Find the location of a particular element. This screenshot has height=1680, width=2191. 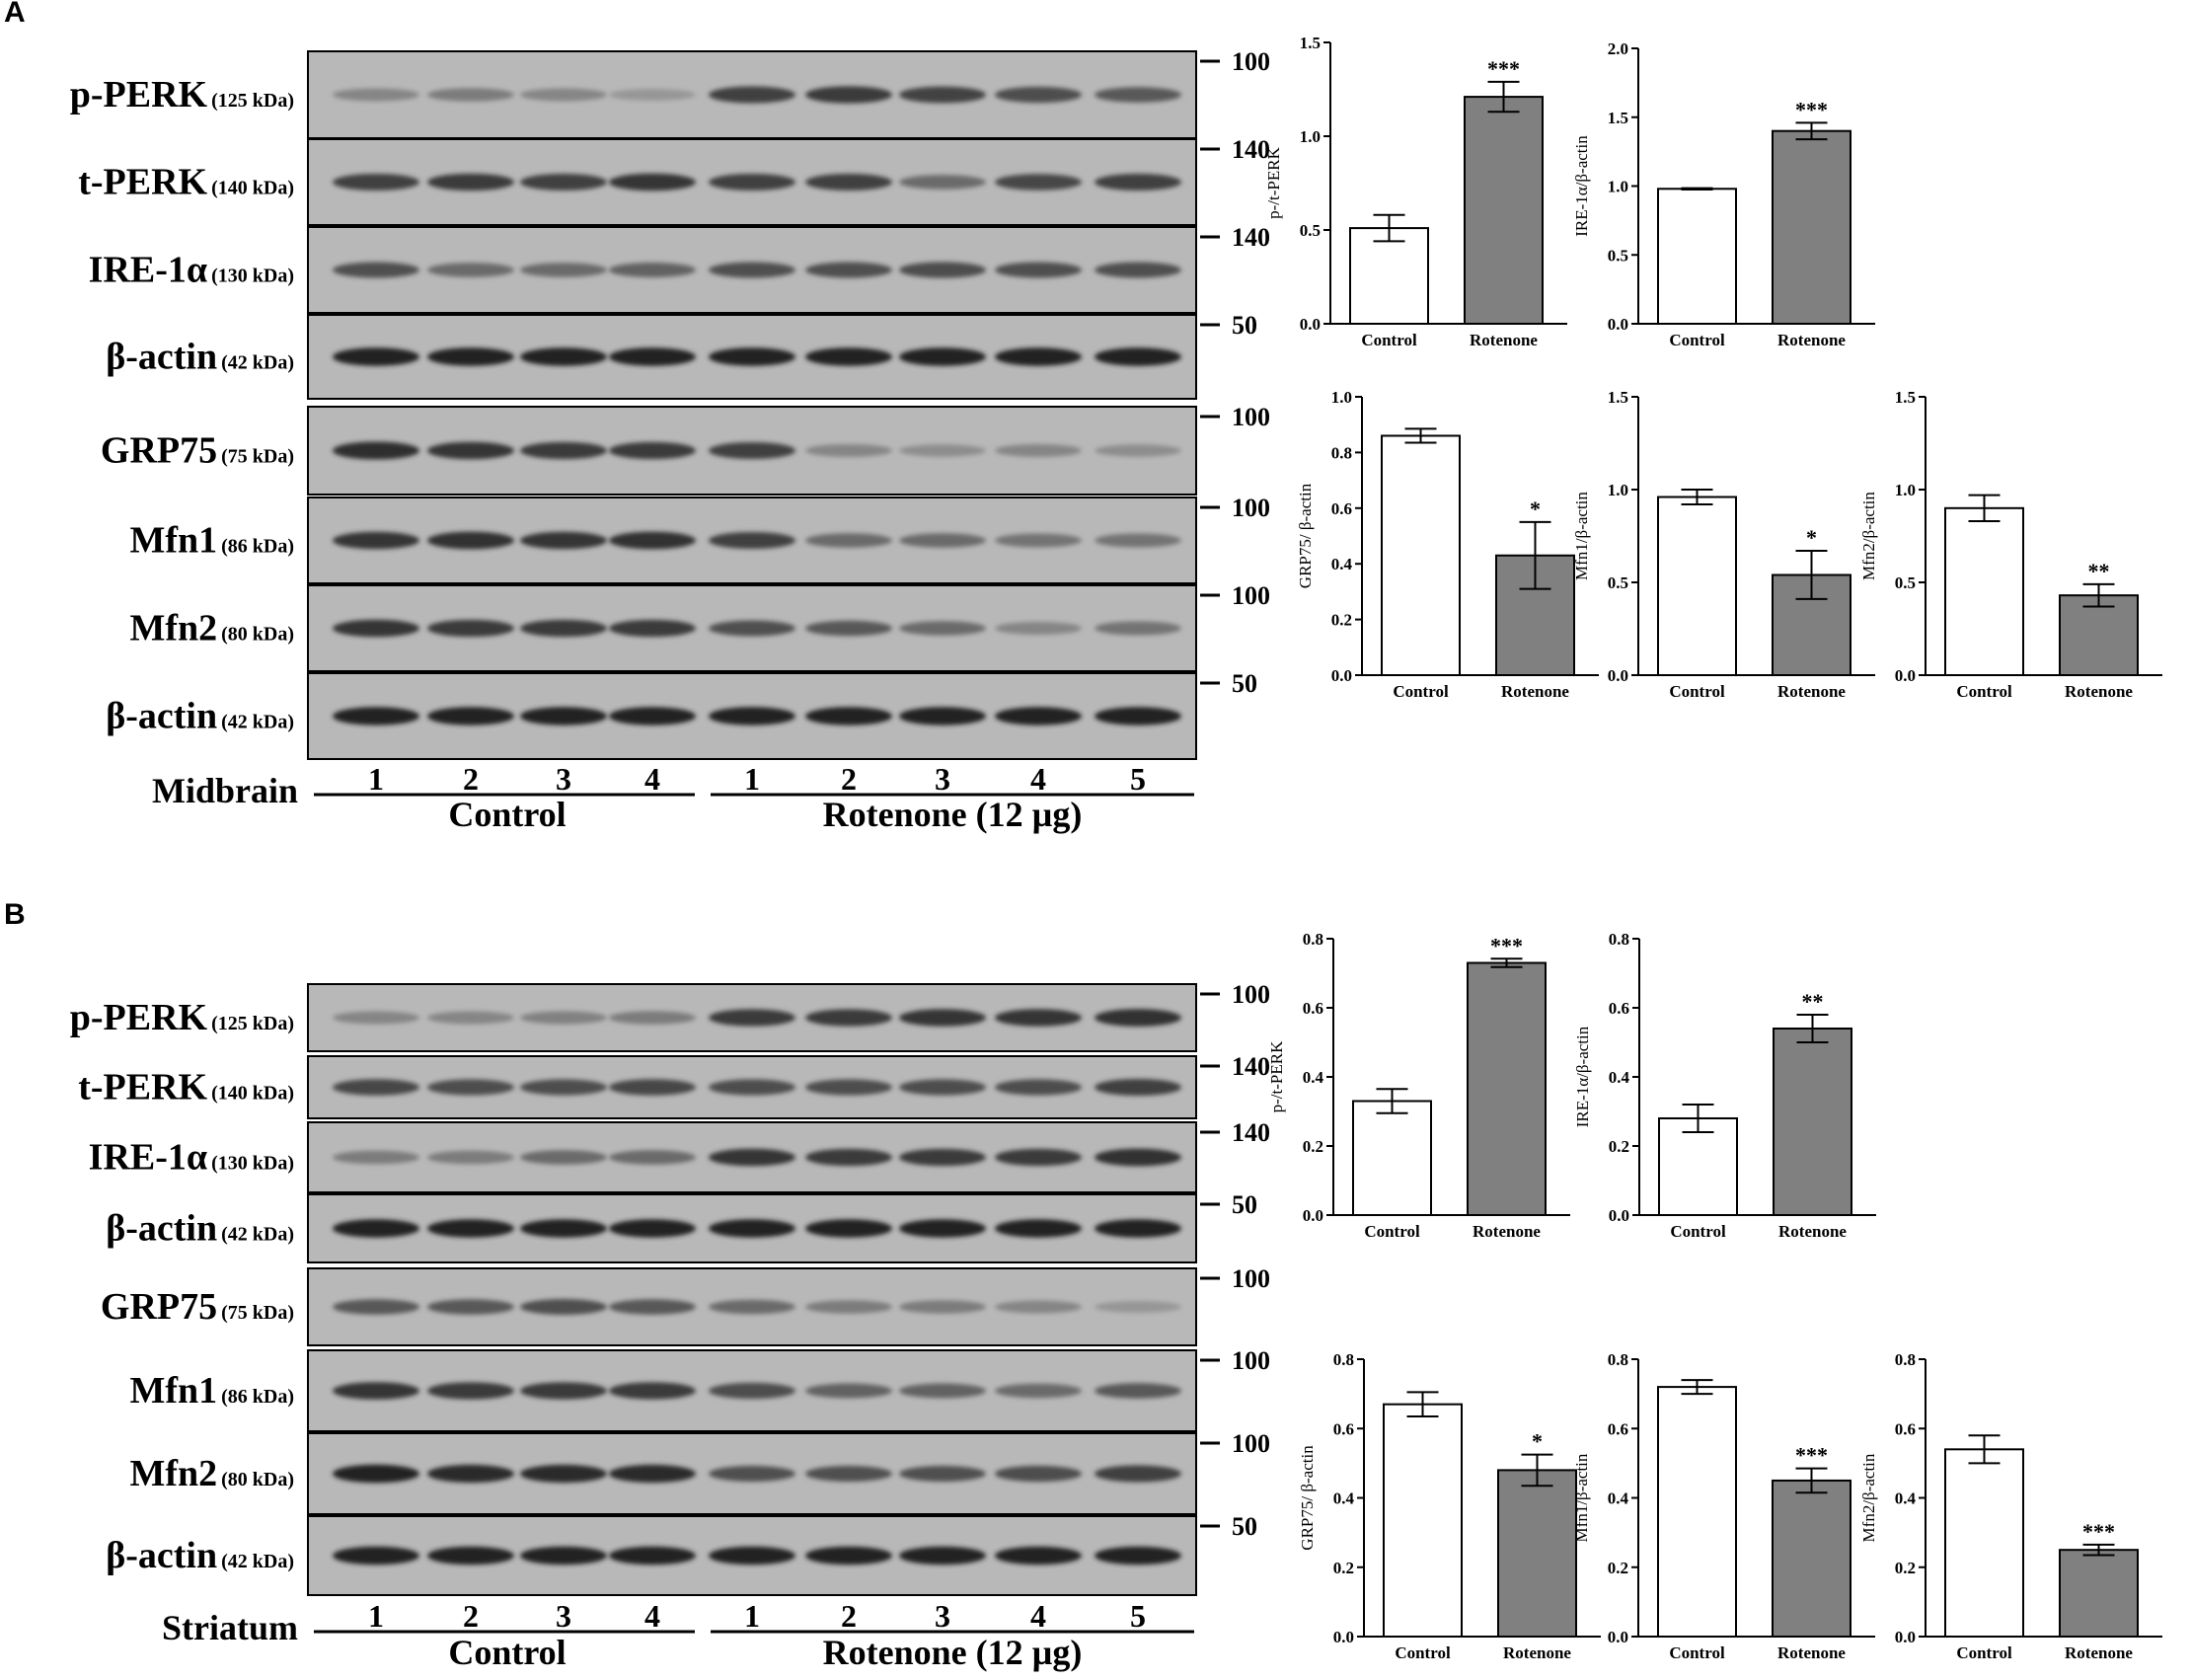

molecular-weight: (75 kDa) is located at coordinates (257, 1313).